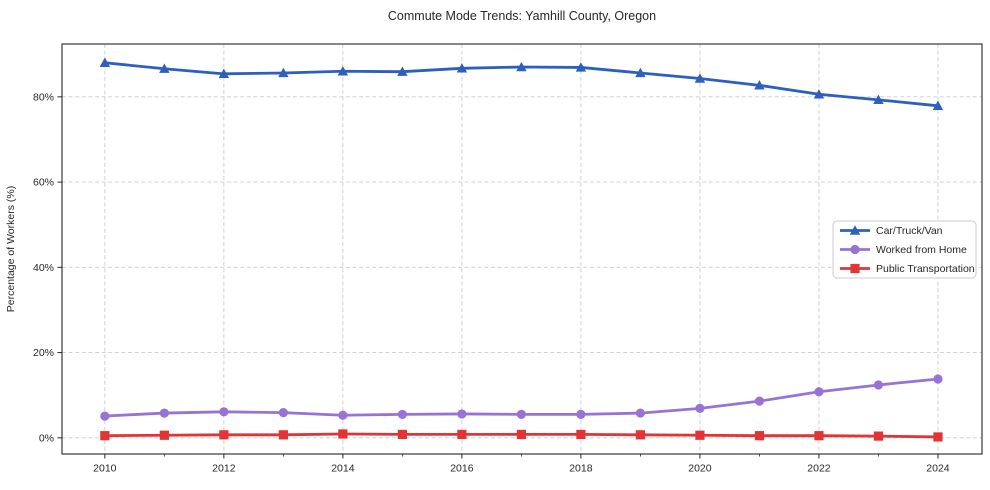 The image size is (990, 490). I want to click on y-tick-label: 40%, so click(43, 268).